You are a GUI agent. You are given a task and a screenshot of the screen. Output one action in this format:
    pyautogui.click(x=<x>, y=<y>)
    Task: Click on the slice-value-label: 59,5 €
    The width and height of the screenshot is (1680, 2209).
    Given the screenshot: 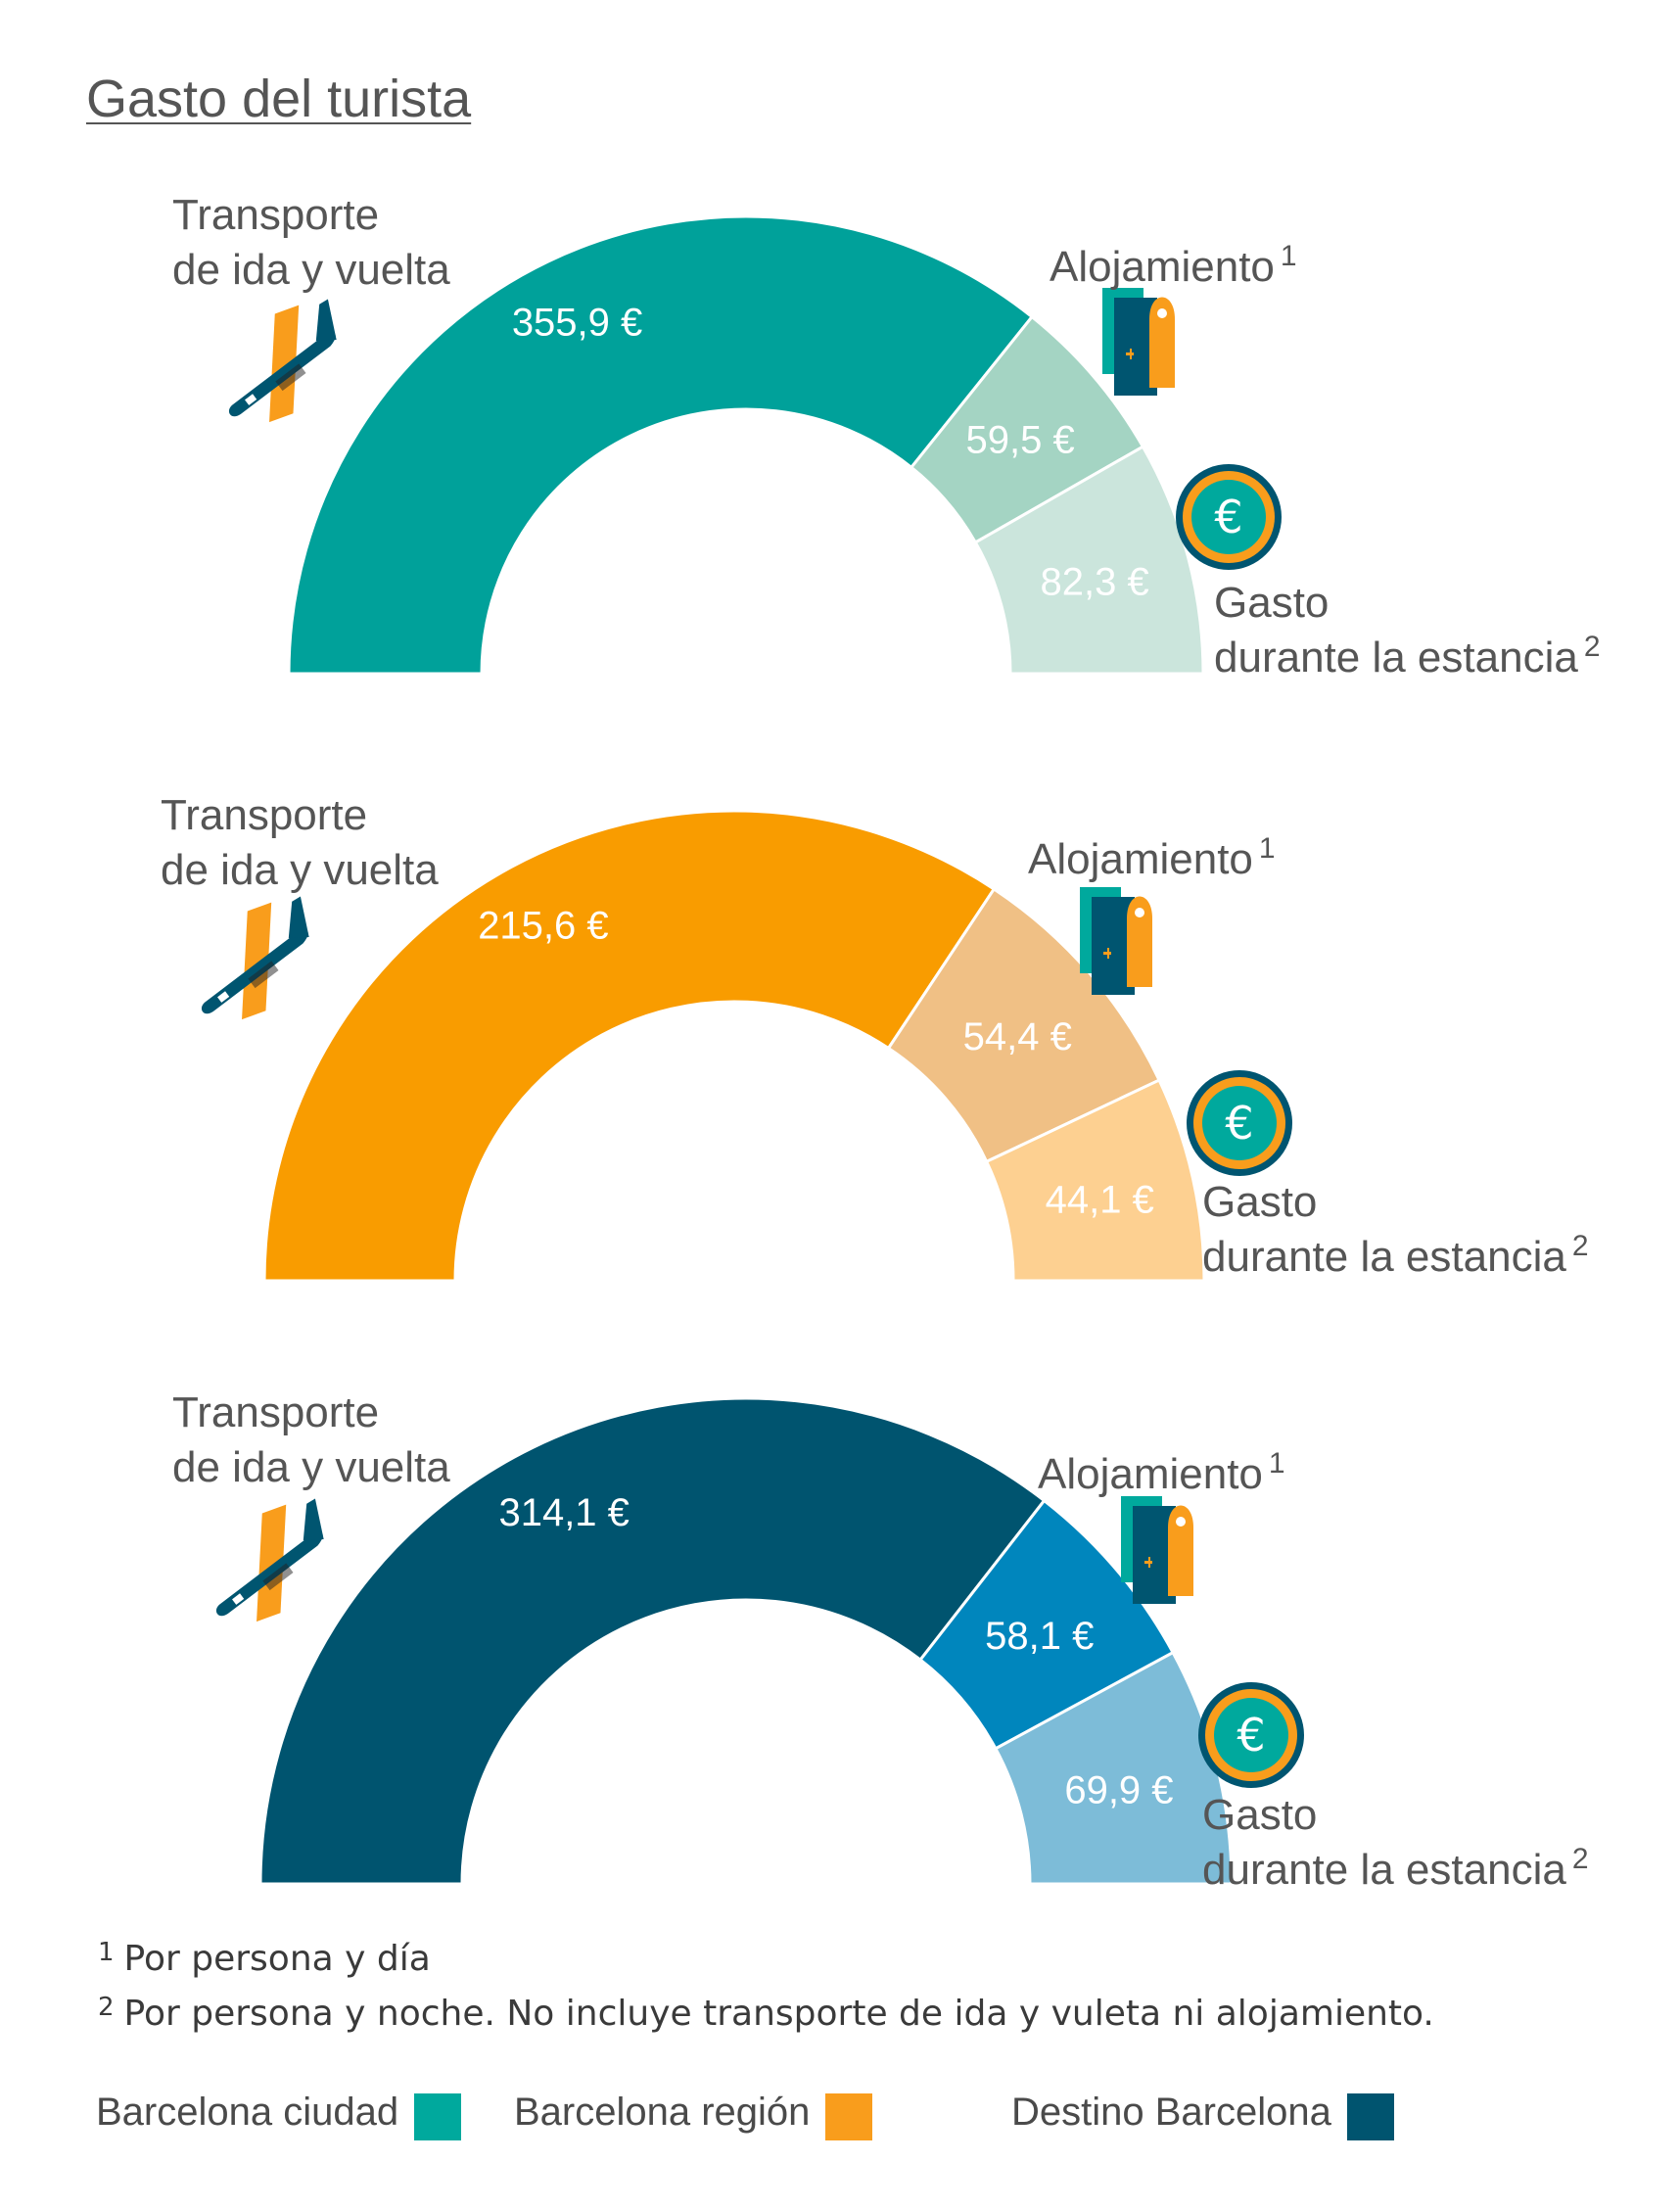 What is the action you would take?
    pyautogui.click(x=1019, y=440)
    